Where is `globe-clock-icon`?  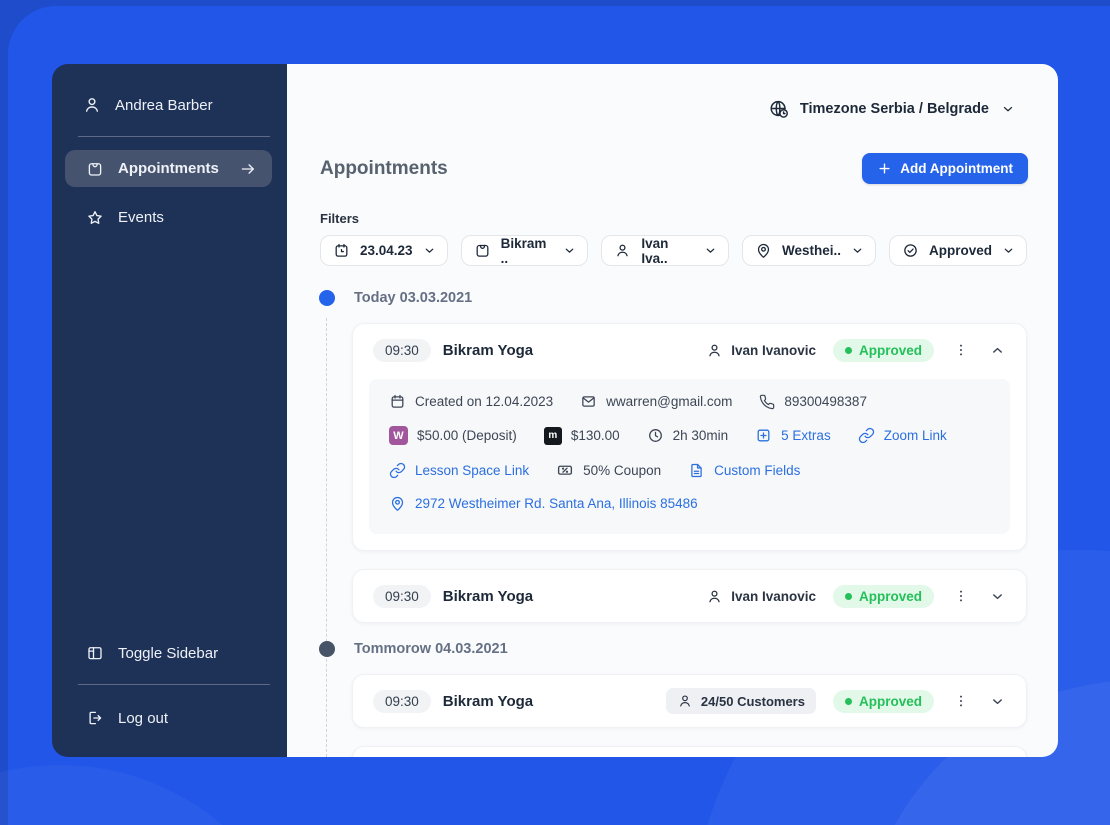 globe-clock-icon is located at coordinates (779, 109).